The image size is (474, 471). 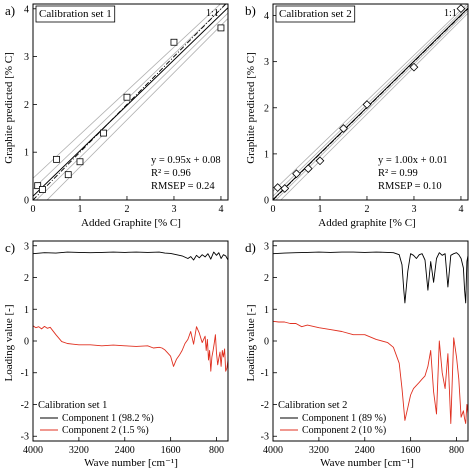 I want to click on panel-b-annotation: Calibration set 2, so click(x=315, y=14).